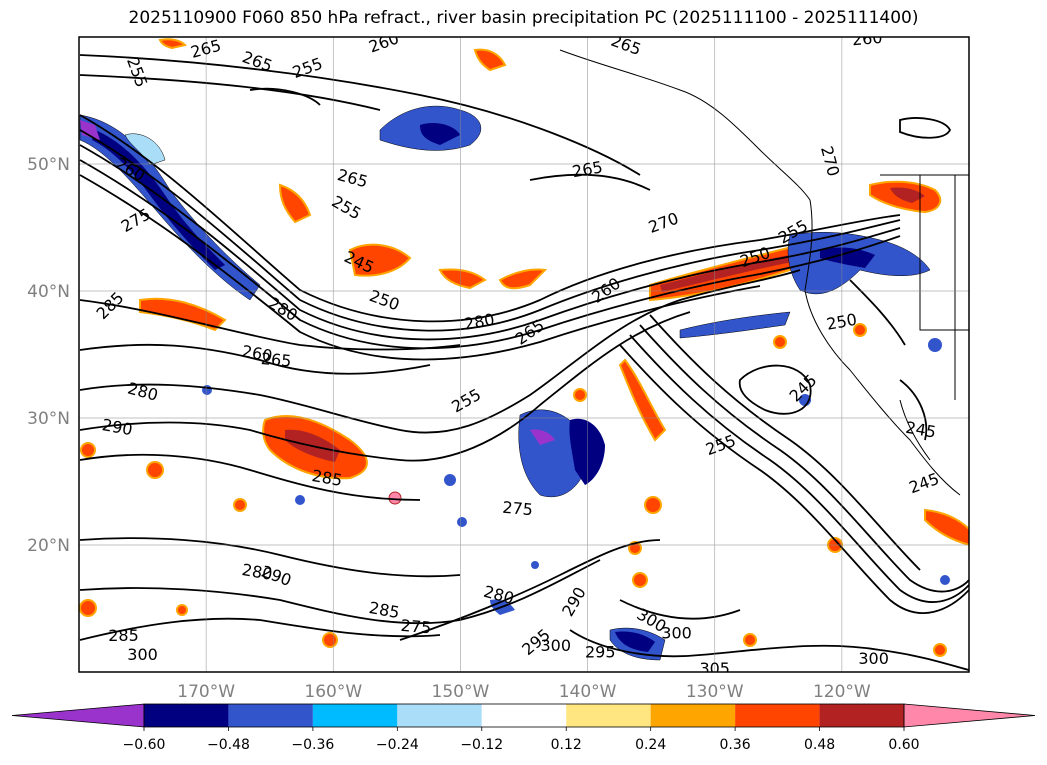 The height and width of the screenshot is (765, 1047). What do you see at coordinates (397, 745) in the screenshot?
I see `colorbar-tick-label: −0.24` at bounding box center [397, 745].